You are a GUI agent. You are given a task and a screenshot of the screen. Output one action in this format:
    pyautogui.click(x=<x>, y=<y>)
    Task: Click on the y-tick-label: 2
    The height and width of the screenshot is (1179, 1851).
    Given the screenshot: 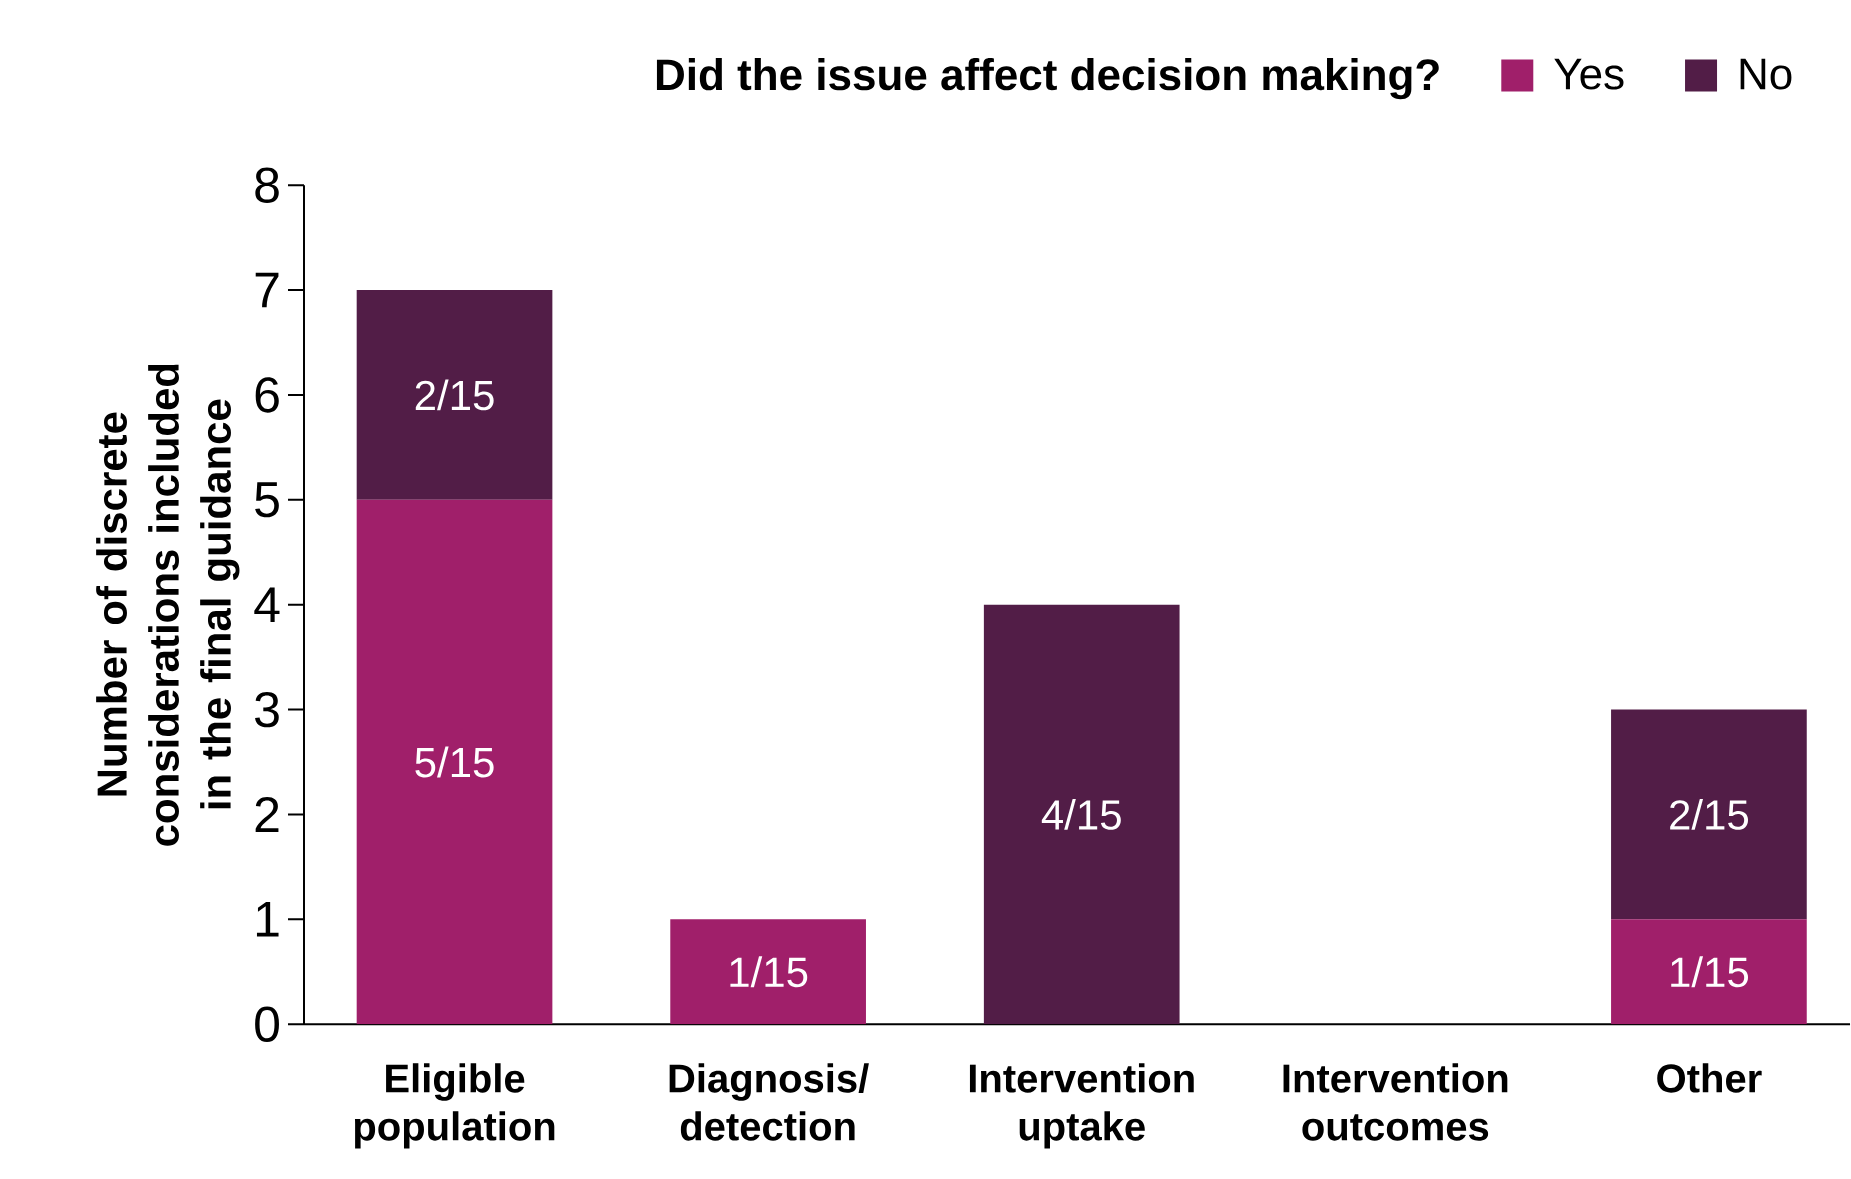 What is the action you would take?
    pyautogui.click(x=267, y=814)
    